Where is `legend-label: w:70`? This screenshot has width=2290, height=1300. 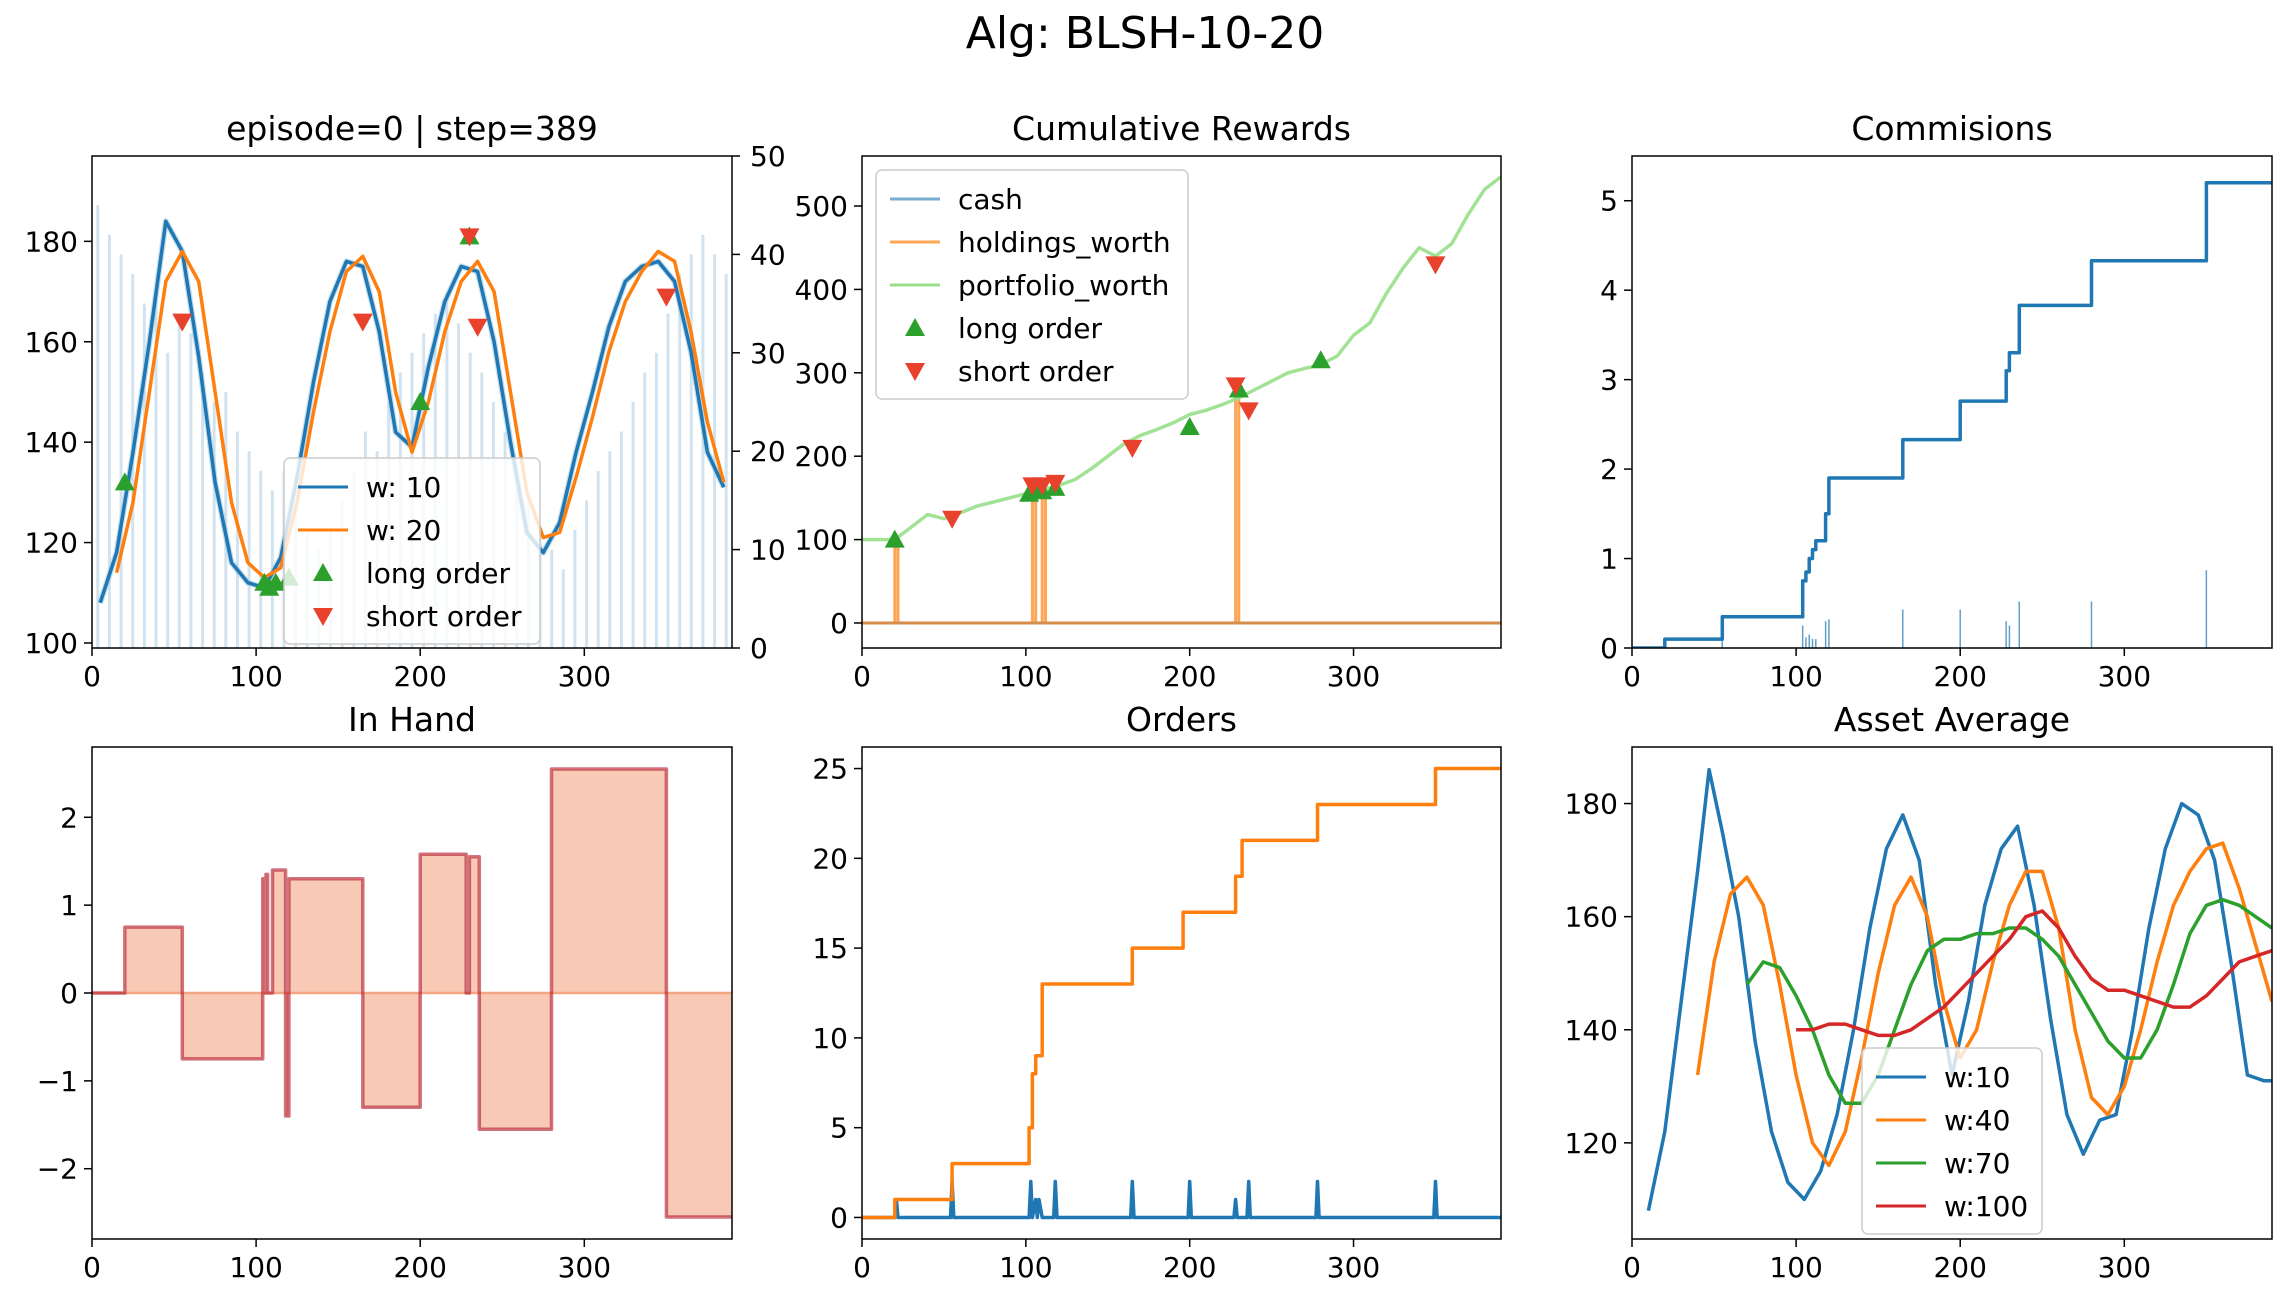 legend-label: w:70 is located at coordinates (1977, 1163).